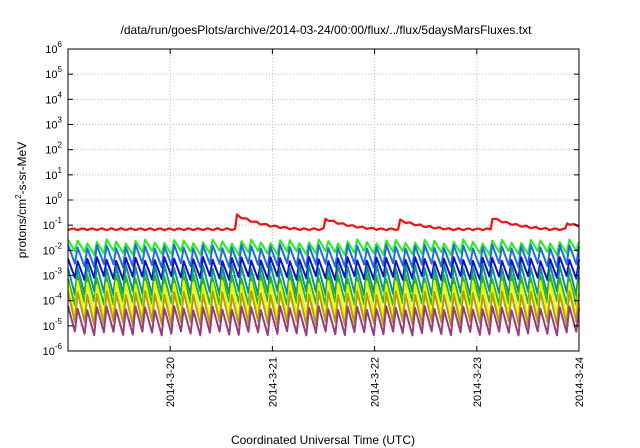 The height and width of the screenshot is (448, 640). Describe the element at coordinates (53, 174) in the screenshot. I see `y-tick-label: 10¹` at that location.